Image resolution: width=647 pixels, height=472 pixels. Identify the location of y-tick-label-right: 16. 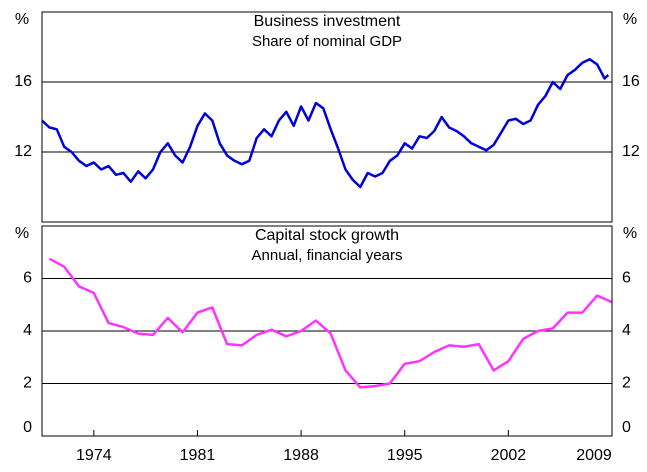
(631, 81).